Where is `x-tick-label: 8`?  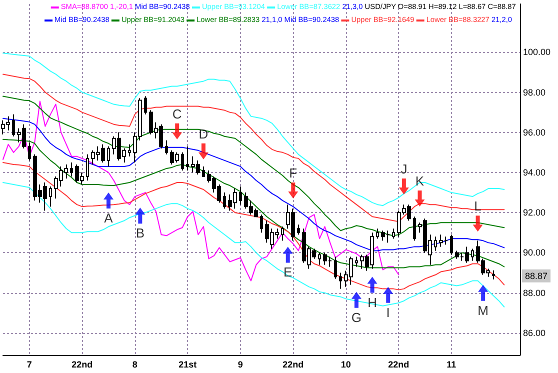 x-tick-label: 8 is located at coordinates (135, 365).